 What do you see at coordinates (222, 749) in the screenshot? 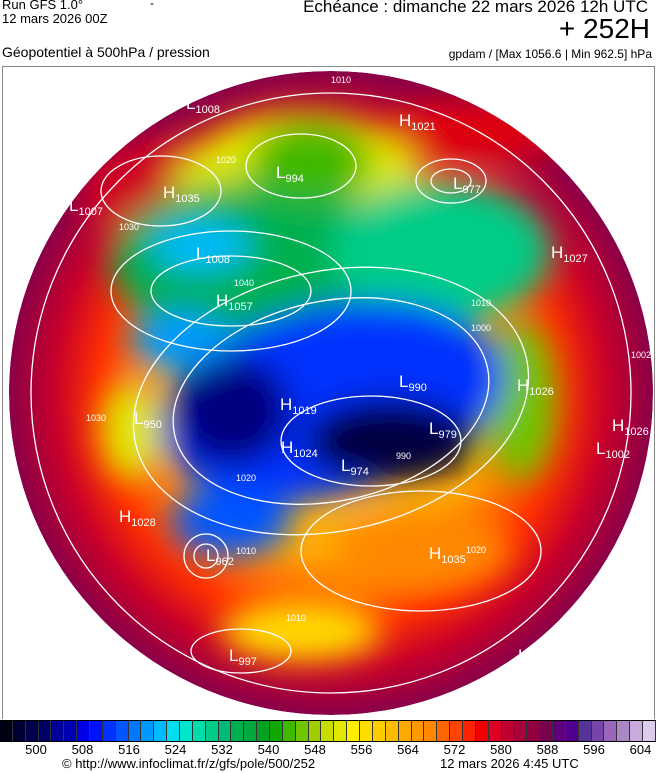
I see `colorbar-tick-label: 532` at bounding box center [222, 749].